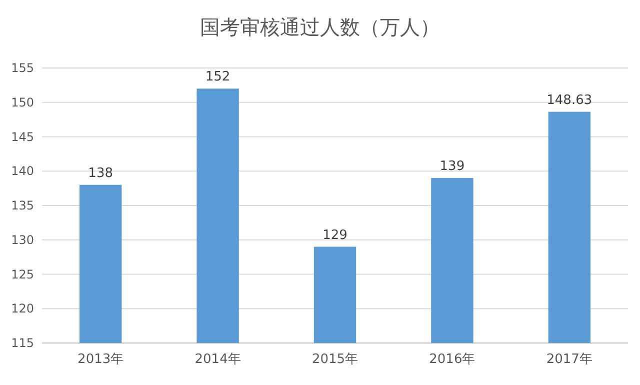  What do you see at coordinates (452, 359) in the screenshot?
I see `x-tick-label: 2016年` at bounding box center [452, 359].